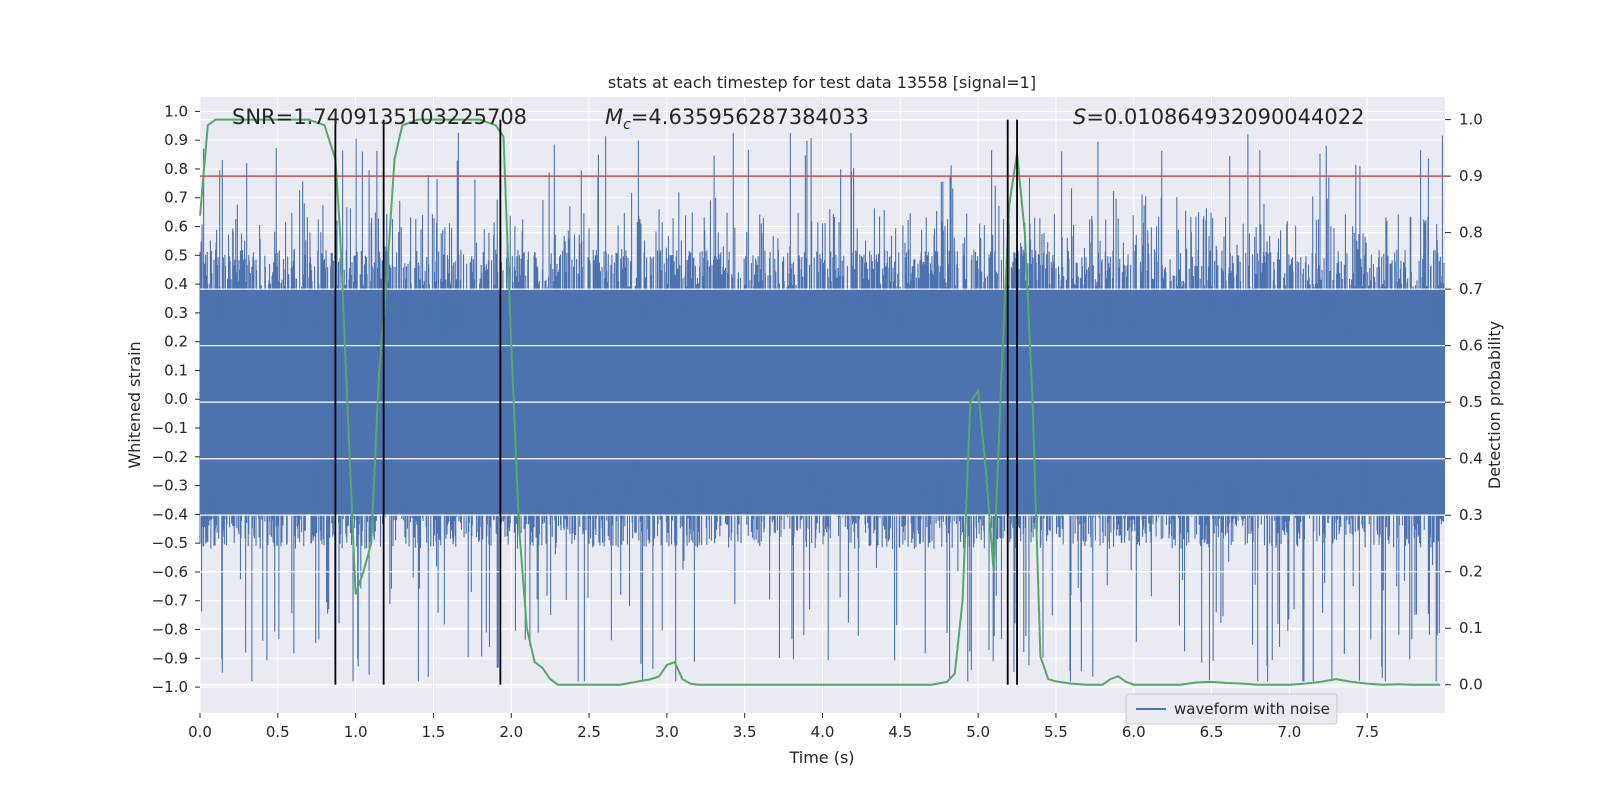 This screenshot has height=800, width=1600. I want to click on legend: waveform with noise, so click(1231, 709).